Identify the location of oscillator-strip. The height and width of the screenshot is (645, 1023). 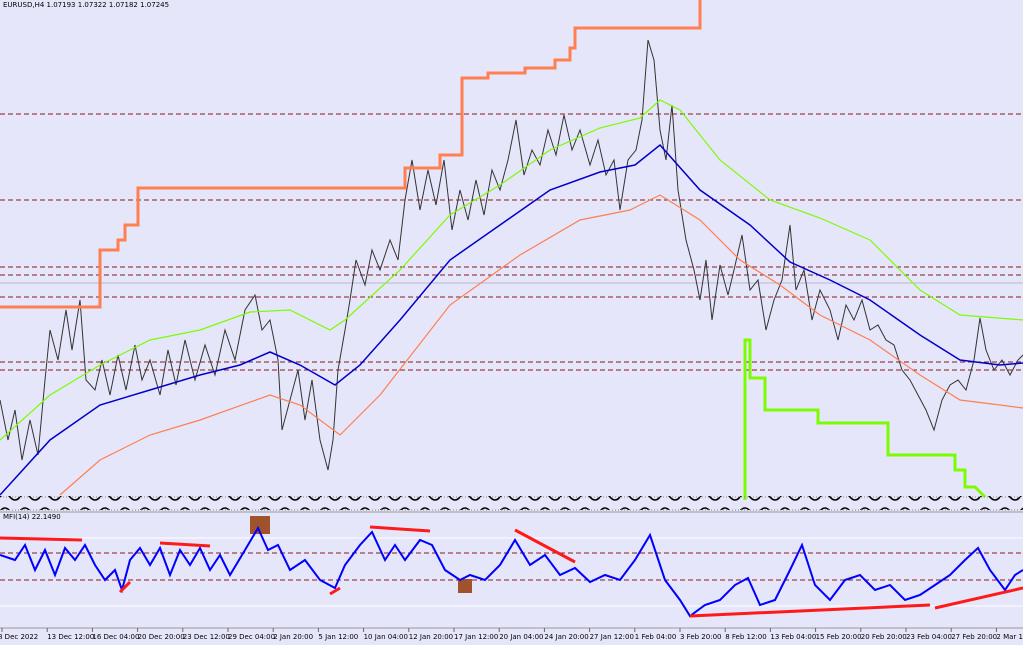
(511, 503).